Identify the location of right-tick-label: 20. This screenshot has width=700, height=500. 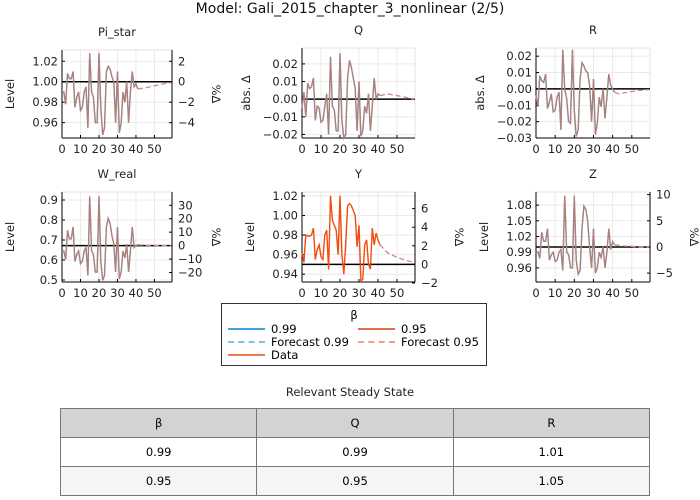
(185, 219).